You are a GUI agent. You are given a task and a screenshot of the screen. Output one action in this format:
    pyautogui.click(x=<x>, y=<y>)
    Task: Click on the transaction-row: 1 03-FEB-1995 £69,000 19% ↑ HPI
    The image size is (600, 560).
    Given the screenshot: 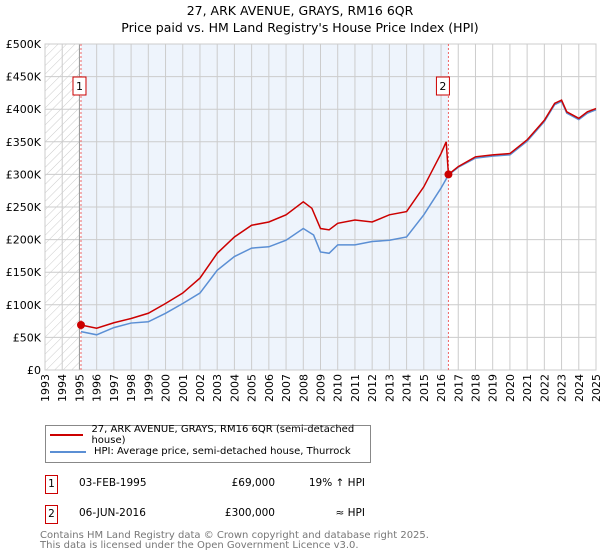 What is the action you would take?
    pyautogui.click(x=215, y=485)
    